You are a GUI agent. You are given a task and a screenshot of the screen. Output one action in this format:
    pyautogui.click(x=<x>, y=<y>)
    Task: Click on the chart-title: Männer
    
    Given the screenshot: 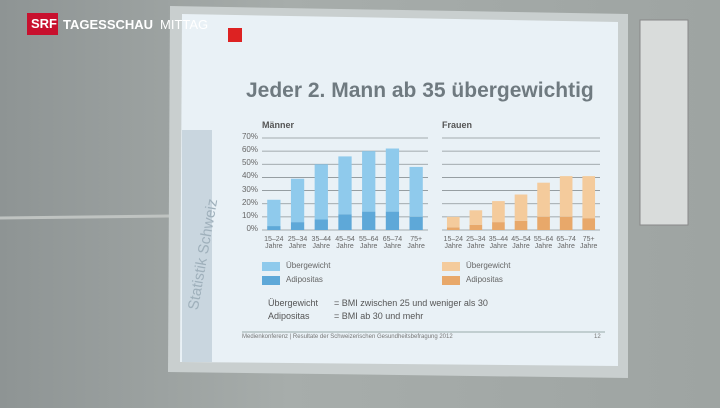 What is the action you would take?
    pyautogui.click(x=278, y=125)
    